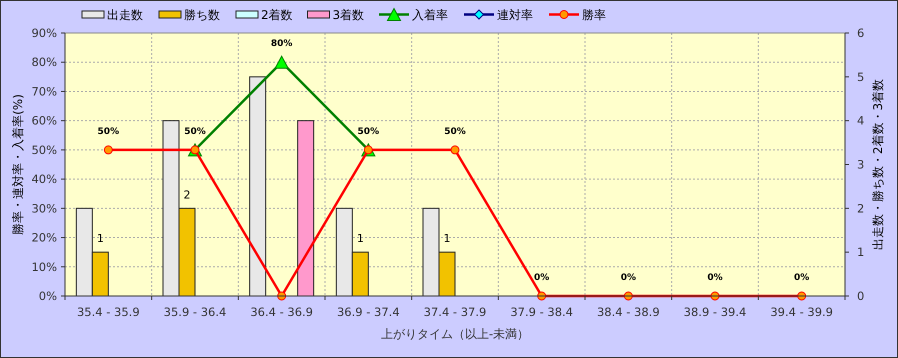 This screenshot has width=898, height=358. I want to click on legend-label: 2着数, so click(277, 15).